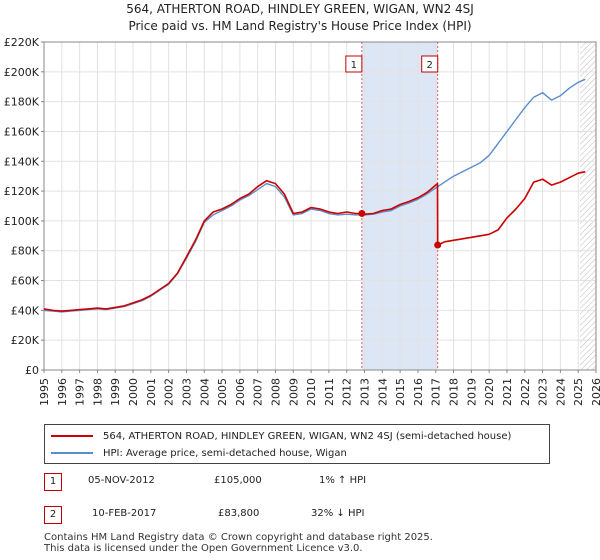  Describe the element at coordinates (32, 370) in the screenshot. I see `y-tick-label: £0` at that location.